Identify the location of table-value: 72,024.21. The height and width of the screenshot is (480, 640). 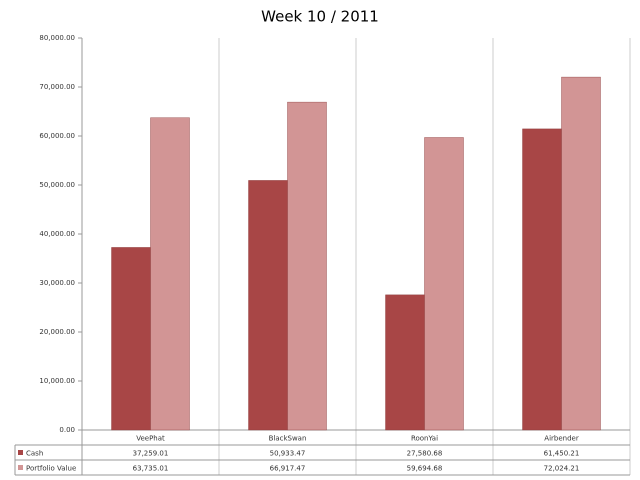
(562, 469).